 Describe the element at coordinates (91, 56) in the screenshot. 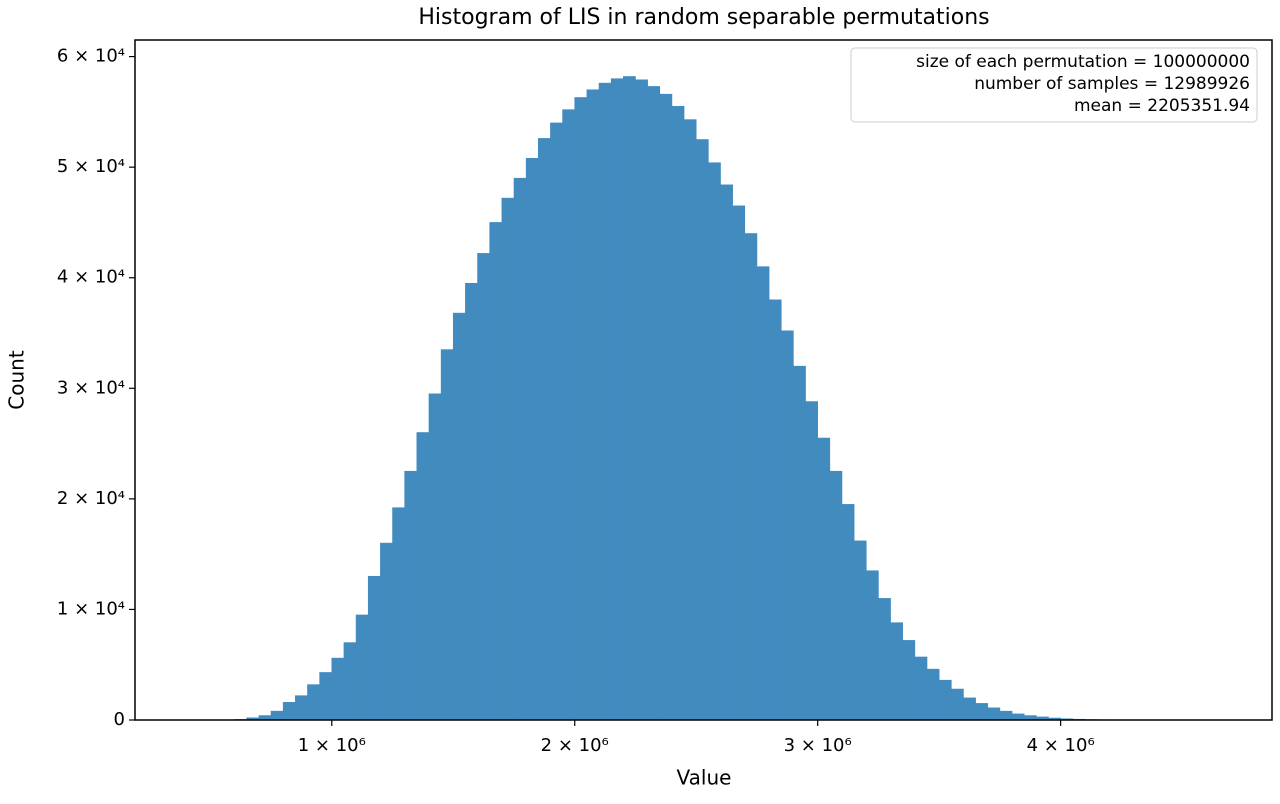

I see `y-tick-label: 6 × 10⁴` at that location.